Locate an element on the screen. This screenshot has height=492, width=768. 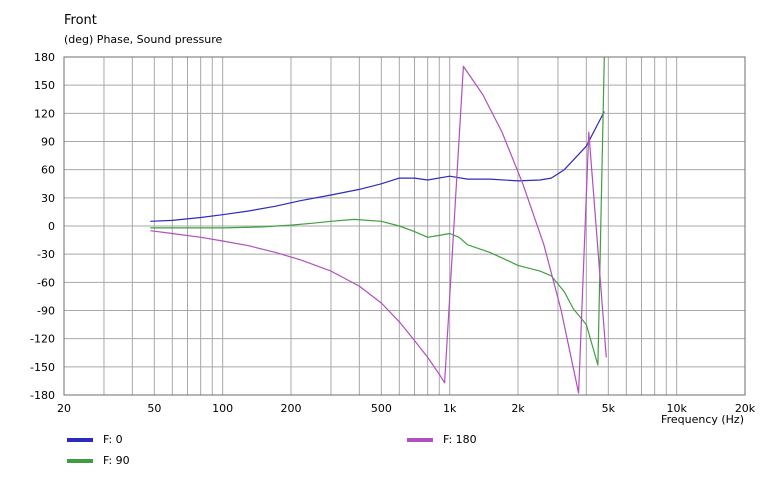
y-tick-label: 180 is located at coordinates (44, 57).